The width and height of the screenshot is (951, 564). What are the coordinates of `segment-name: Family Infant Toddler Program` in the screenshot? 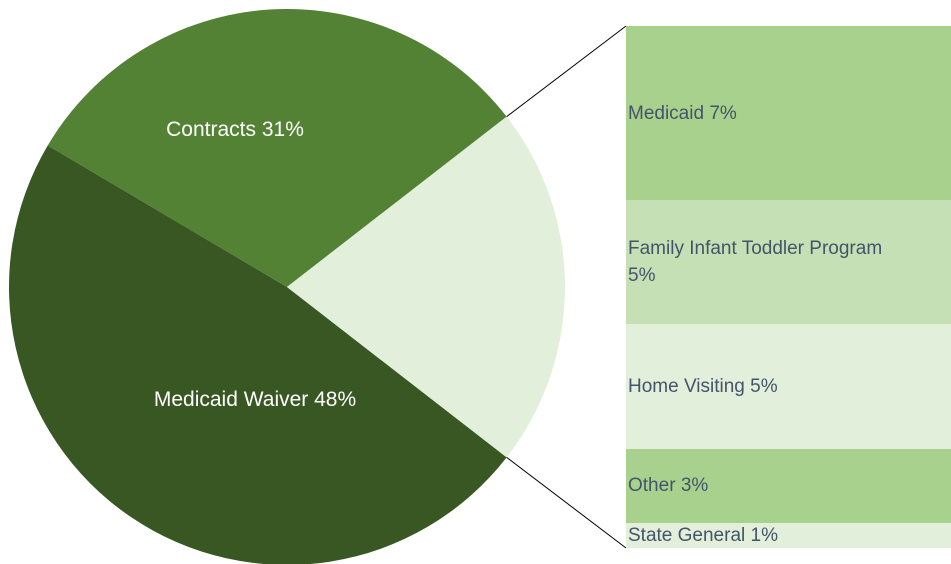 It's located at (755, 249).